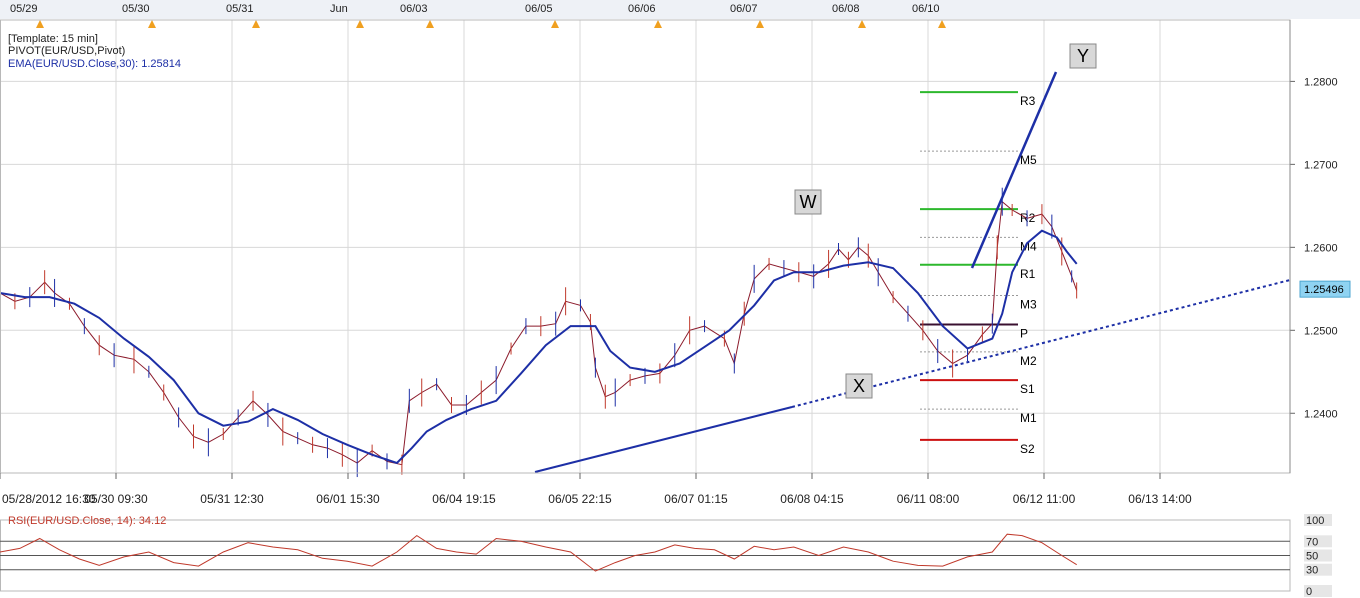  What do you see at coordinates (1028, 160) in the screenshot?
I see `pivot-label-m5: M5` at bounding box center [1028, 160].